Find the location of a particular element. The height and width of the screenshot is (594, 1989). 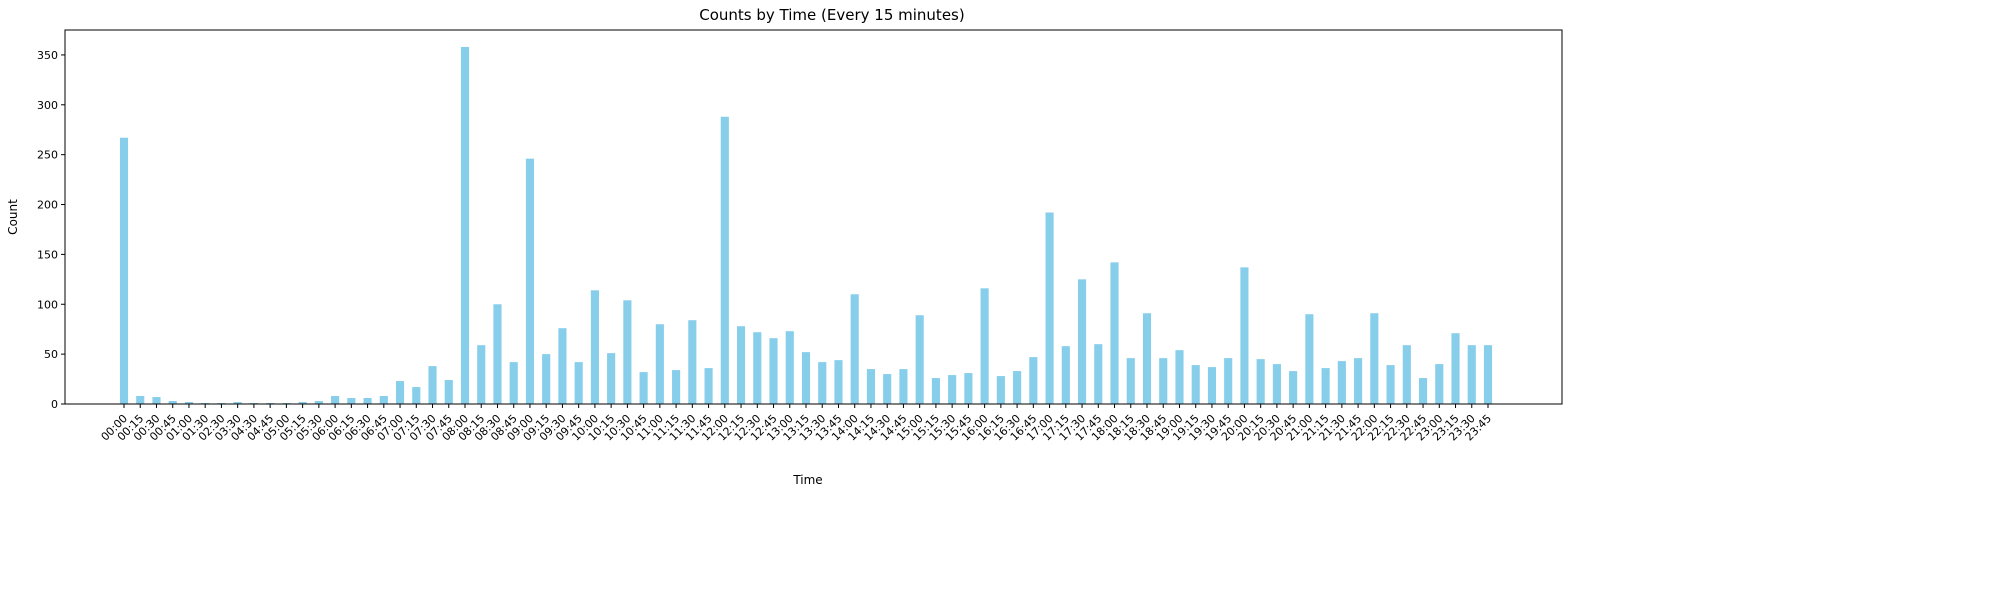

bar-1945 is located at coordinates (1228, 381).